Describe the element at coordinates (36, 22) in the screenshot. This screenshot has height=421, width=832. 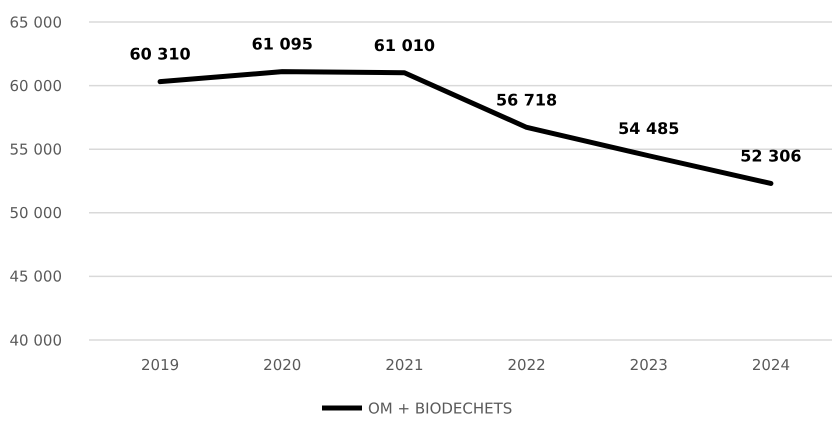
I see `y-tick-label: 65 000` at that location.